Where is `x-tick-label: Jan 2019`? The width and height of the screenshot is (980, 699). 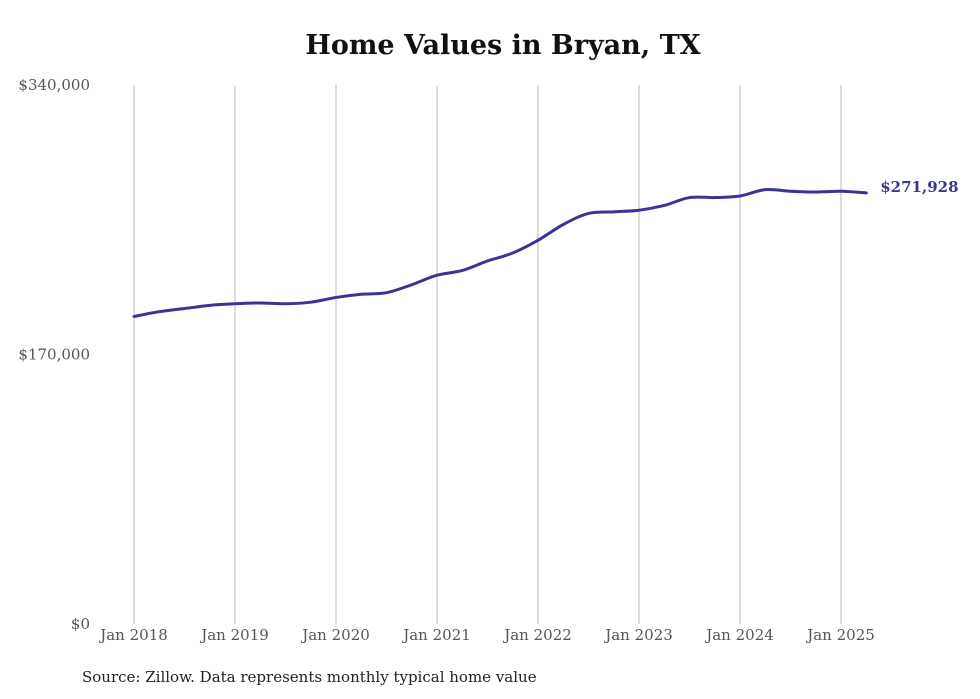 x-tick-label: Jan 2019 is located at coordinates (234, 635).